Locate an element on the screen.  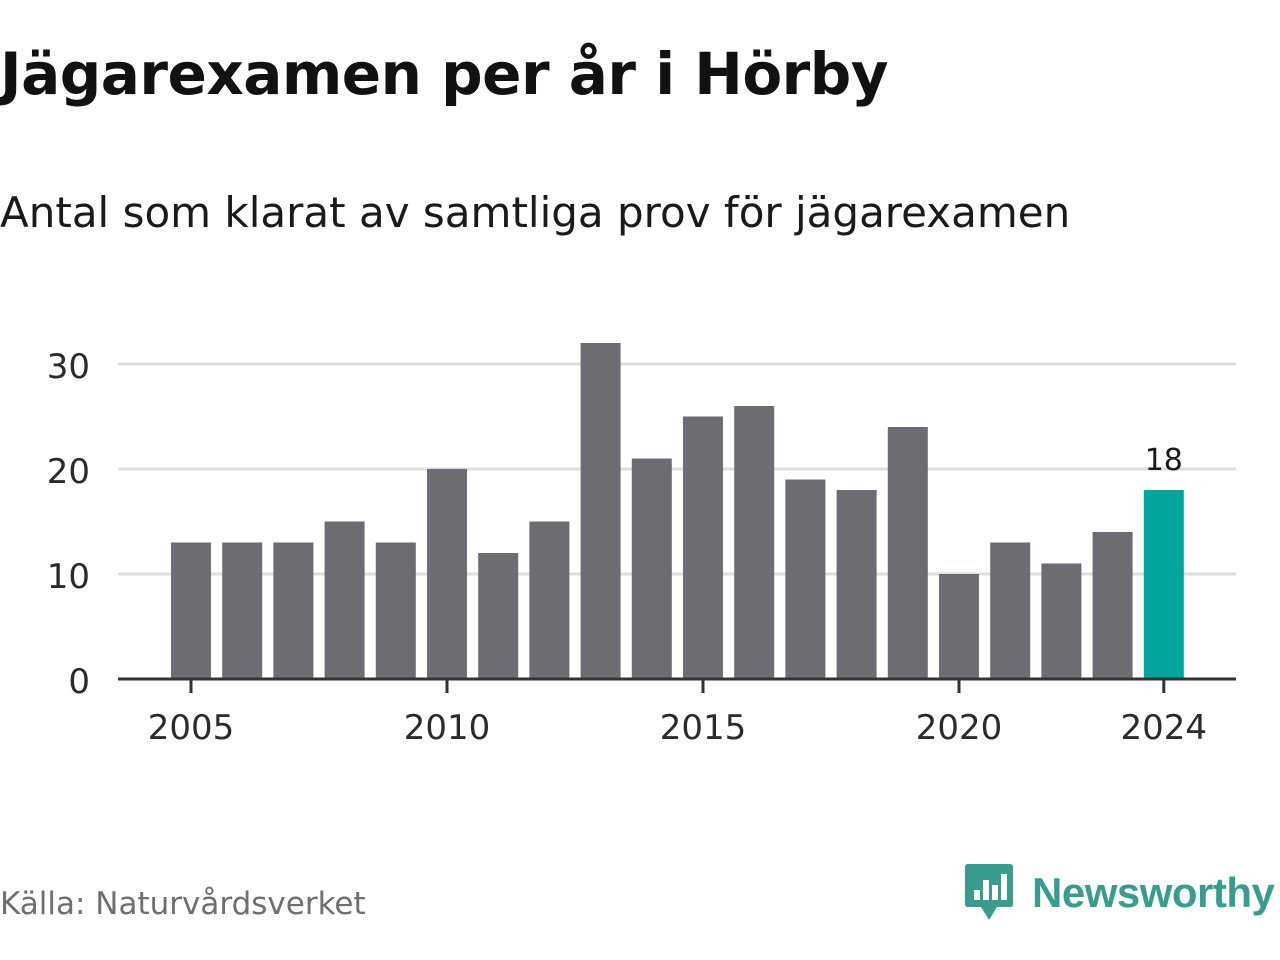
y-tick-label: 0 is located at coordinates (79, 682).